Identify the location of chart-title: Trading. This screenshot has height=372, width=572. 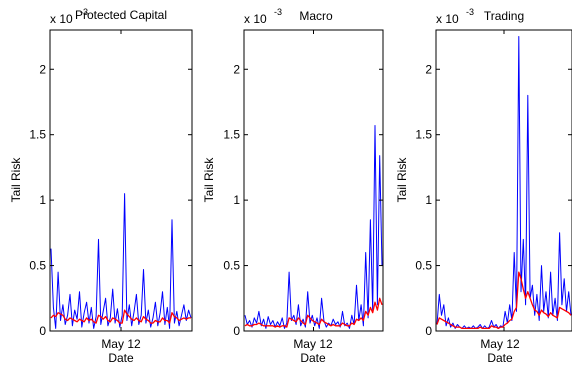
(504, 16).